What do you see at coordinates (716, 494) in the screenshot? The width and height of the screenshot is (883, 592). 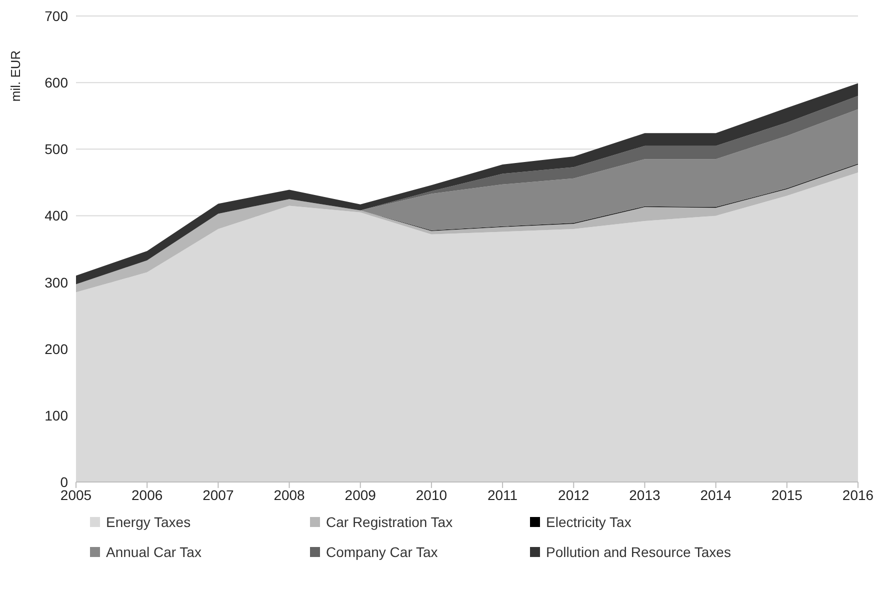 I see `x-tick-label: 2014` at bounding box center [716, 494].